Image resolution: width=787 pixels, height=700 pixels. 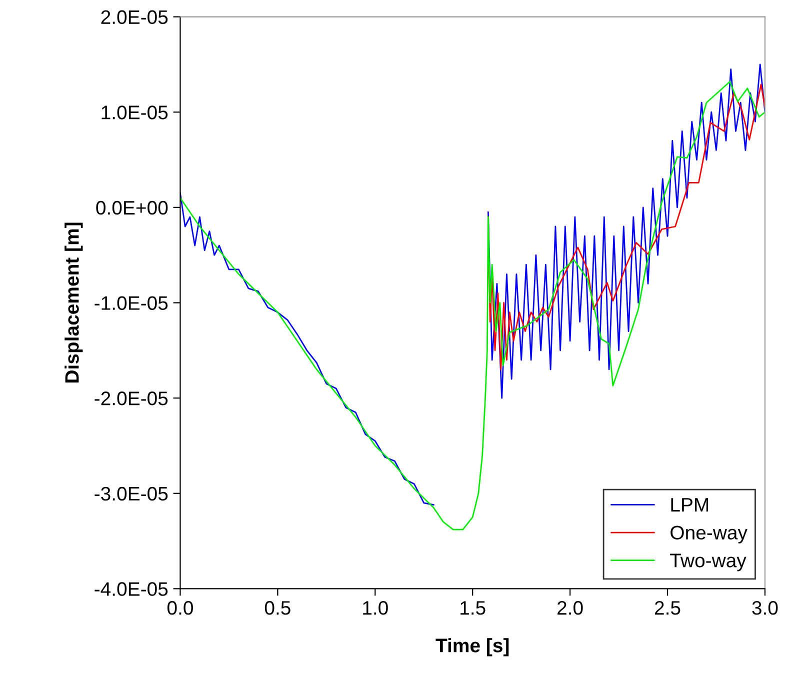 What do you see at coordinates (134, 17) in the screenshot?
I see `y-tick-label: 2.0E-05` at bounding box center [134, 17].